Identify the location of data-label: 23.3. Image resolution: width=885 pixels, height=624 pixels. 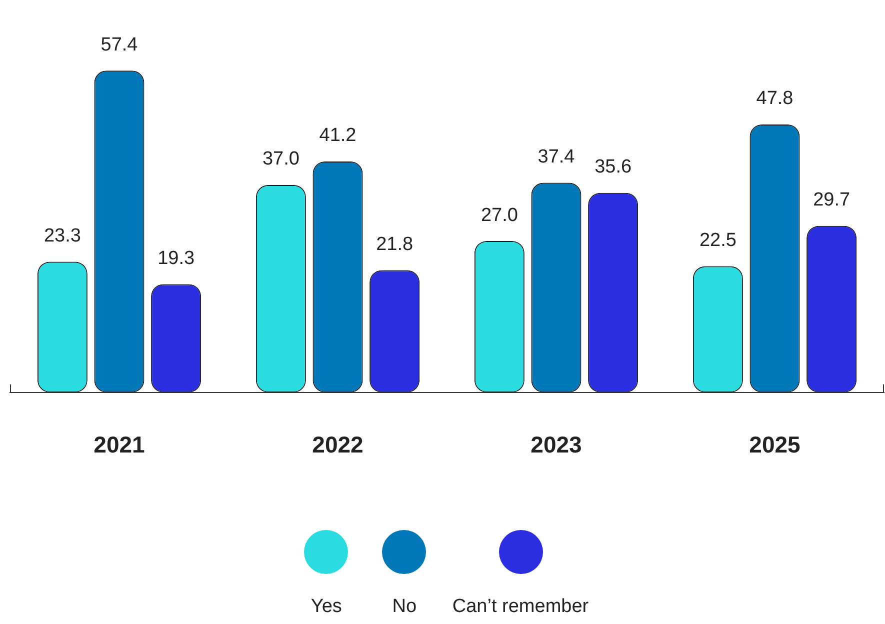
(62, 236).